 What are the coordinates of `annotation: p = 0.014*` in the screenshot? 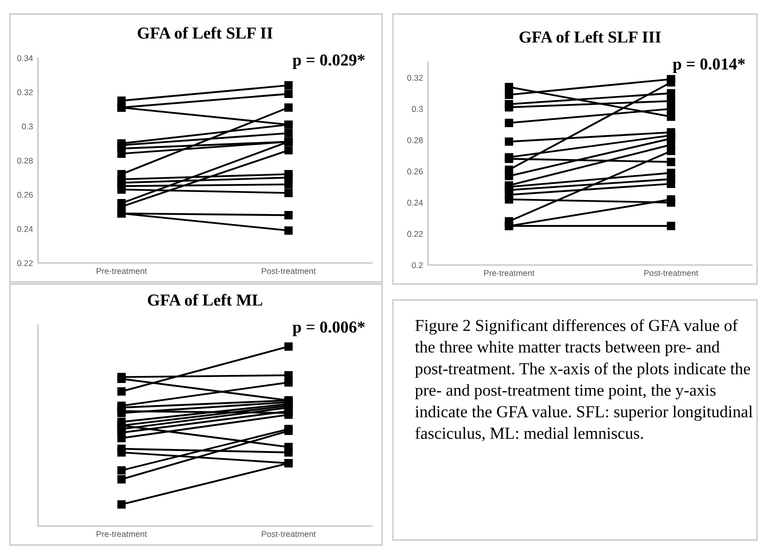 It's located at (708, 66).